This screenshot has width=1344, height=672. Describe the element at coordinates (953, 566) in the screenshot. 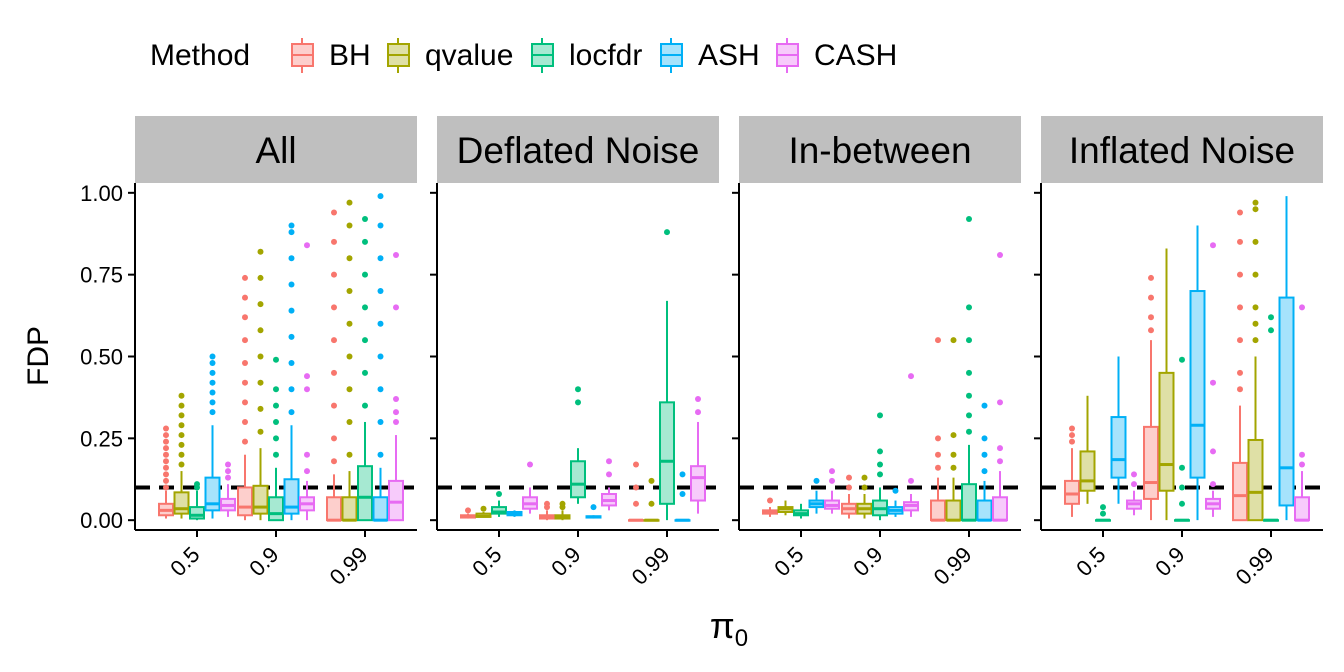

I see `x-tick-label: 0.99` at that location.